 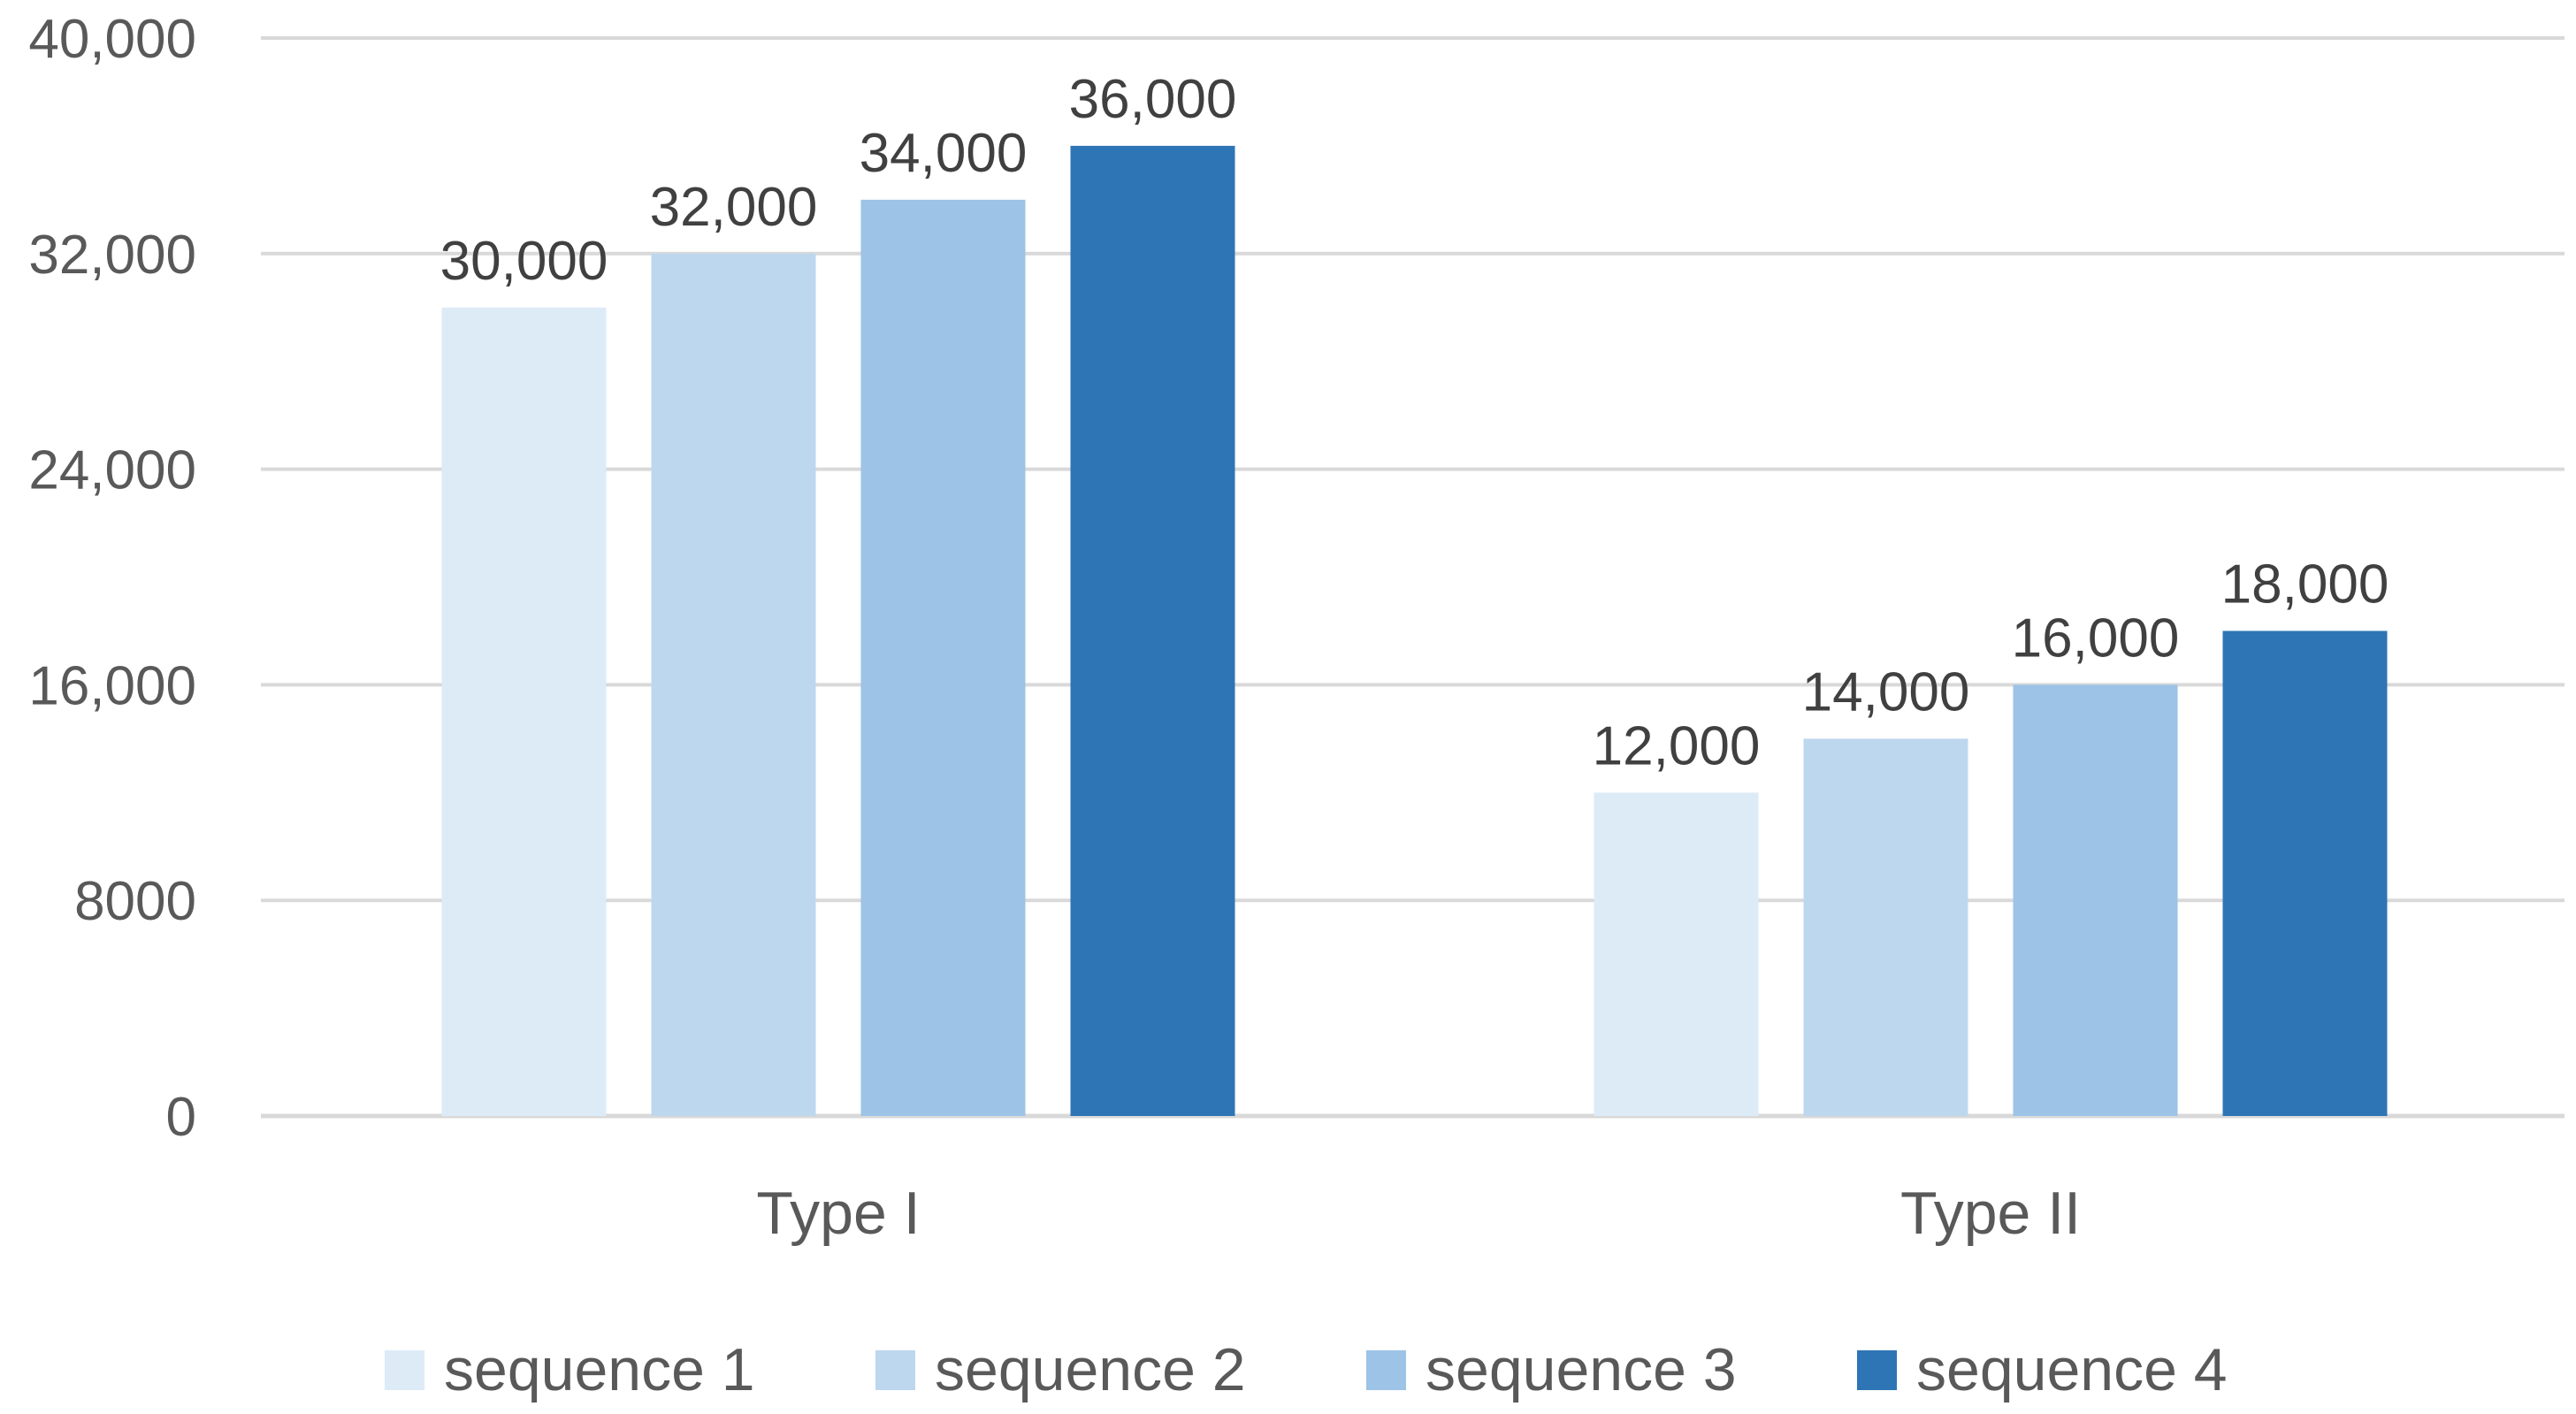 I want to click on legend-item-sequence-2: sequence 2, so click(x=1060, y=1369).